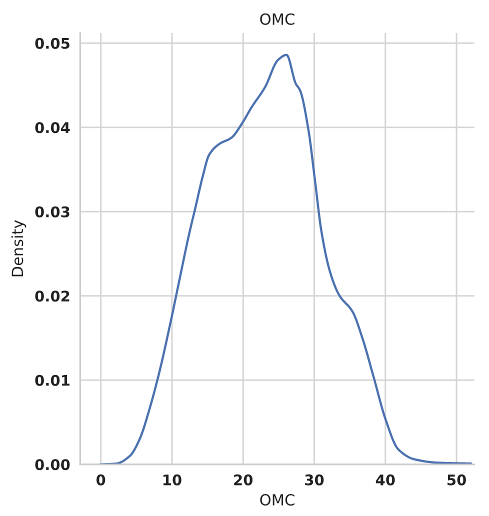  Describe the element at coordinates (172, 480) in the screenshot. I see `x-tick-label: 10` at that location.